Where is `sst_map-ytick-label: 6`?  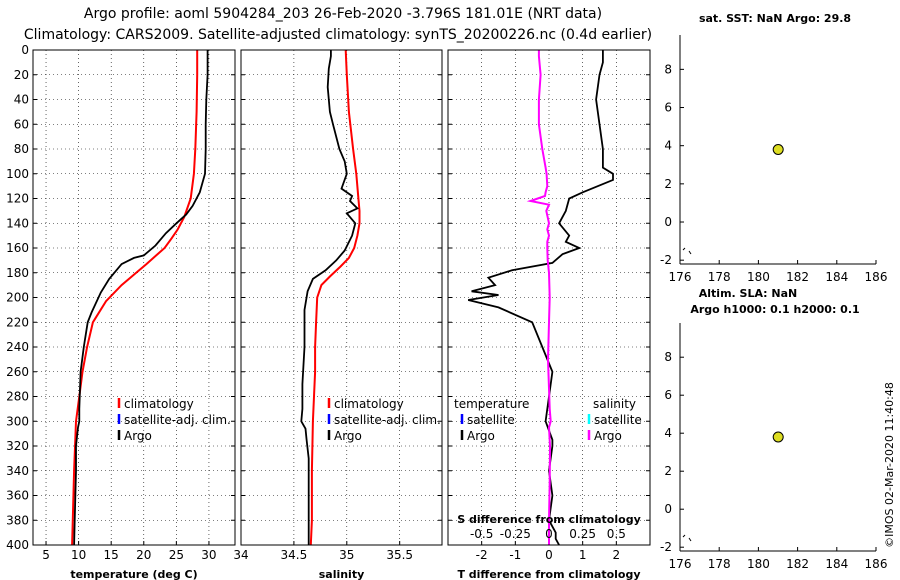
sst_map-ytick-label: 6 is located at coordinates (668, 108).